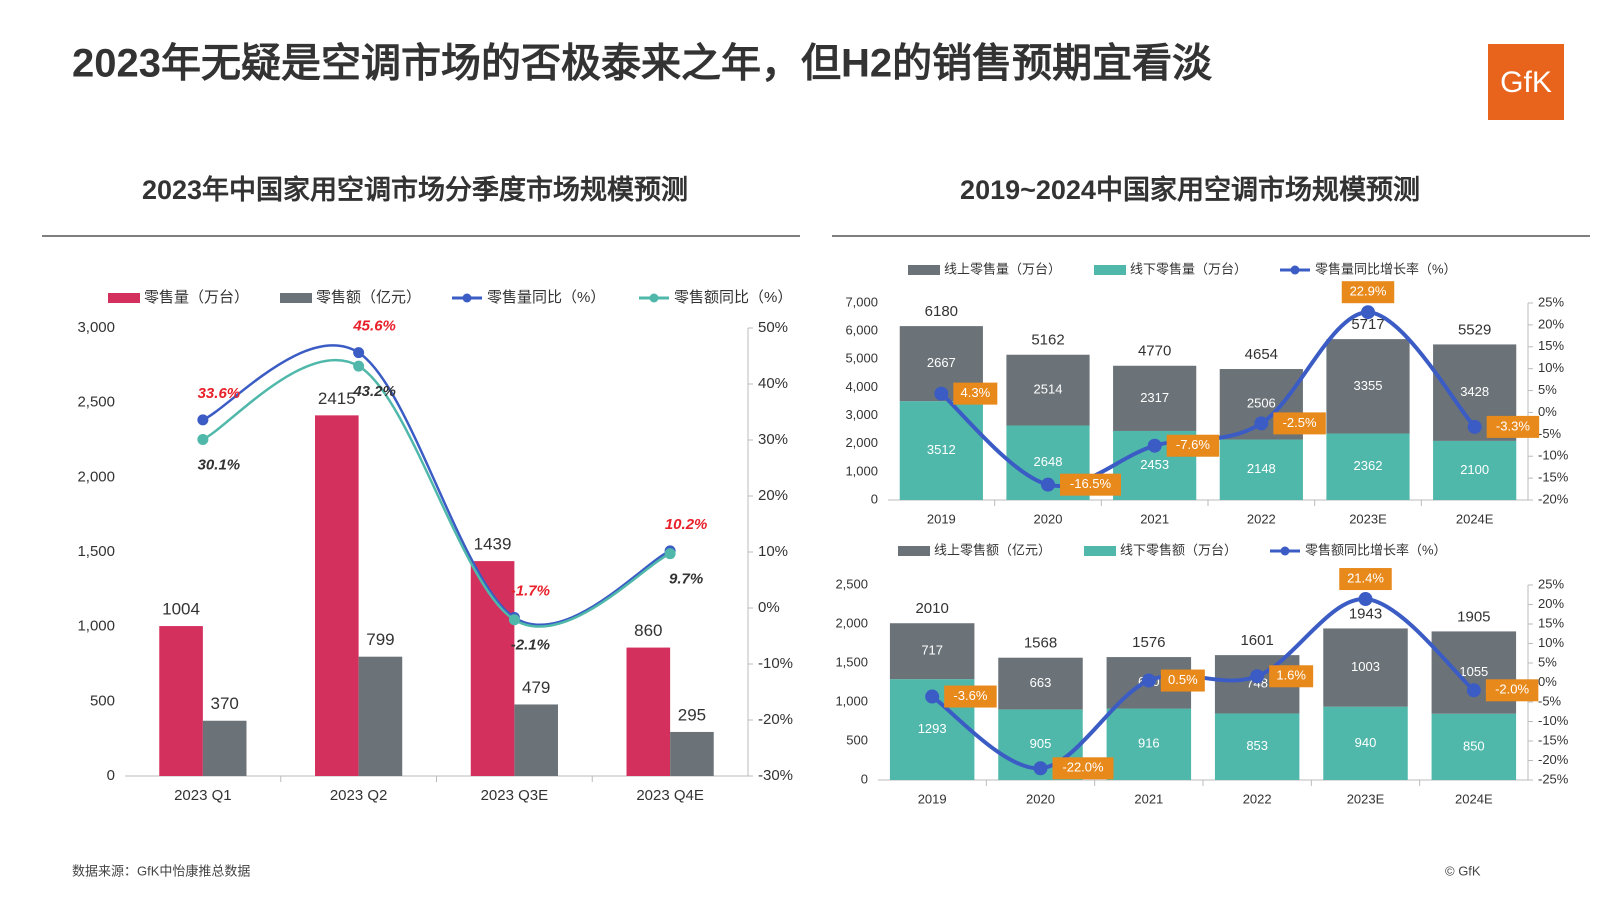 The image size is (1600, 900). What do you see at coordinates (1551, 345) in the screenshot?
I see `y2-tick-label: 15%` at bounding box center [1551, 345].